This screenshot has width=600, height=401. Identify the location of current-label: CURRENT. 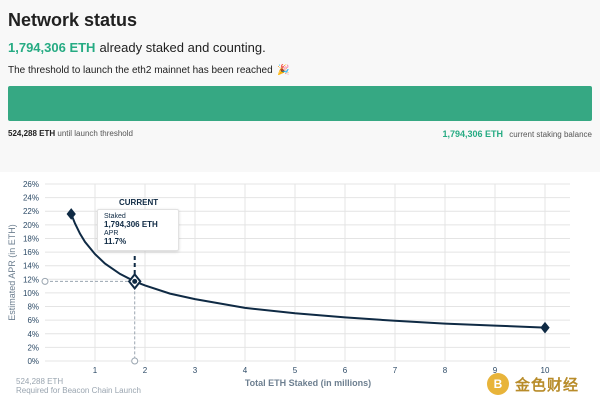
(139, 202).